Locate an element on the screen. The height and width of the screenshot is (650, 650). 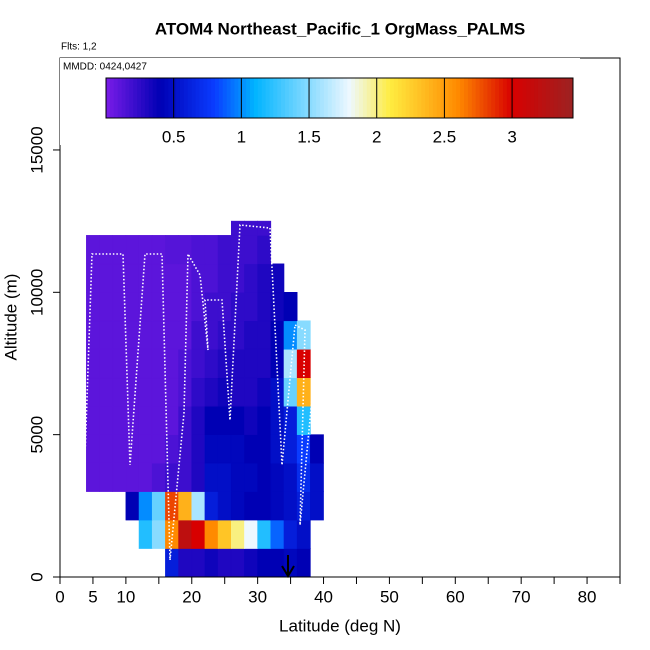
colorbar-tick-label: 3 is located at coordinates (511, 136).